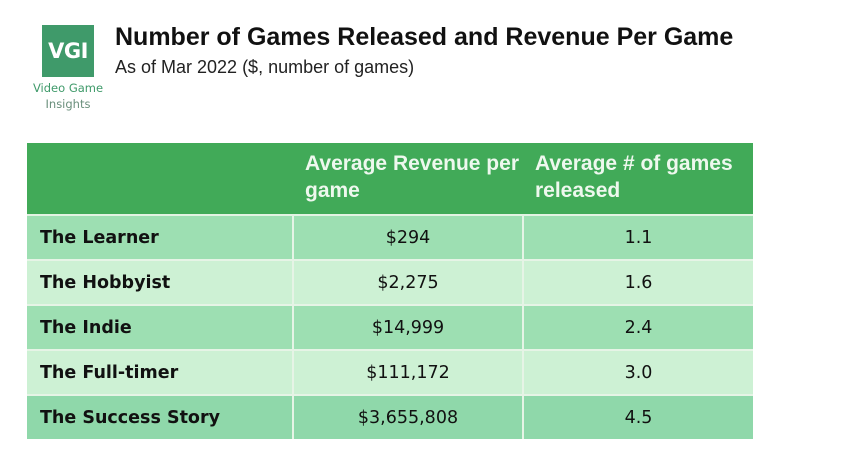 This screenshot has width=855, height=460. Describe the element at coordinates (408, 328) in the screenshot. I see `revenue-cell: $14,999` at that location.